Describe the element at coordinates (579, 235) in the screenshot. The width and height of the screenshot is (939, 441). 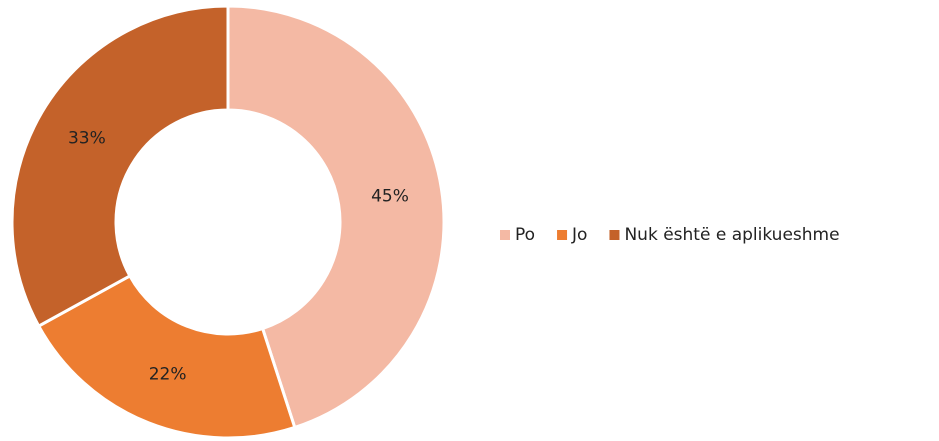
I see `legend-label: Jo` at that location.